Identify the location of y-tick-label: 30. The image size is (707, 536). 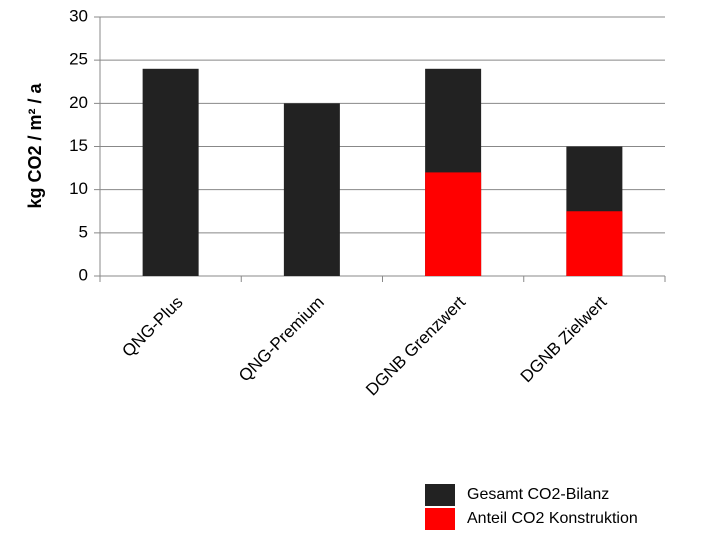
(78, 15).